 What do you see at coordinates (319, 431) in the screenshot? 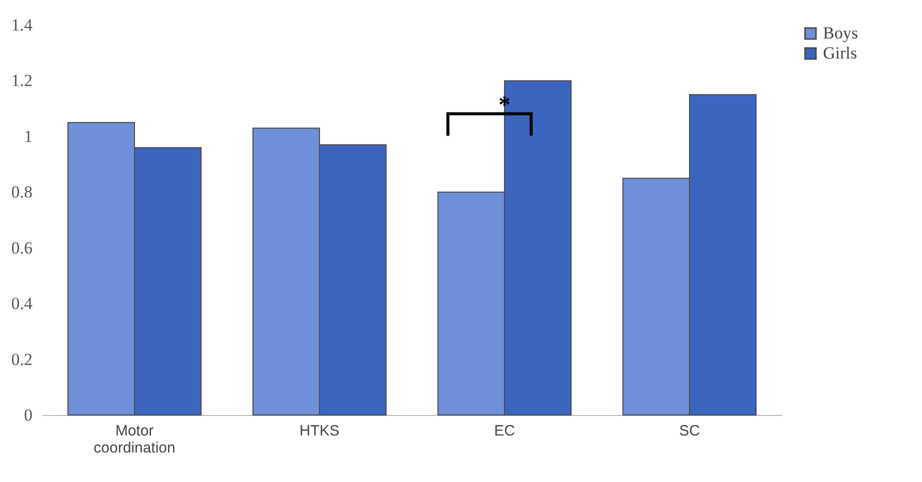
I see `x-tick-label: HTKS` at bounding box center [319, 431].